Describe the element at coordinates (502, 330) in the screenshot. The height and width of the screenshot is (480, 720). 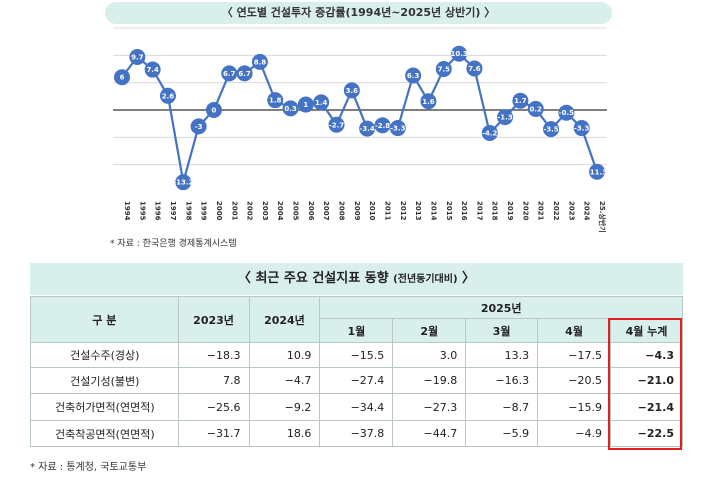
I see `header-mar: 3월` at that location.